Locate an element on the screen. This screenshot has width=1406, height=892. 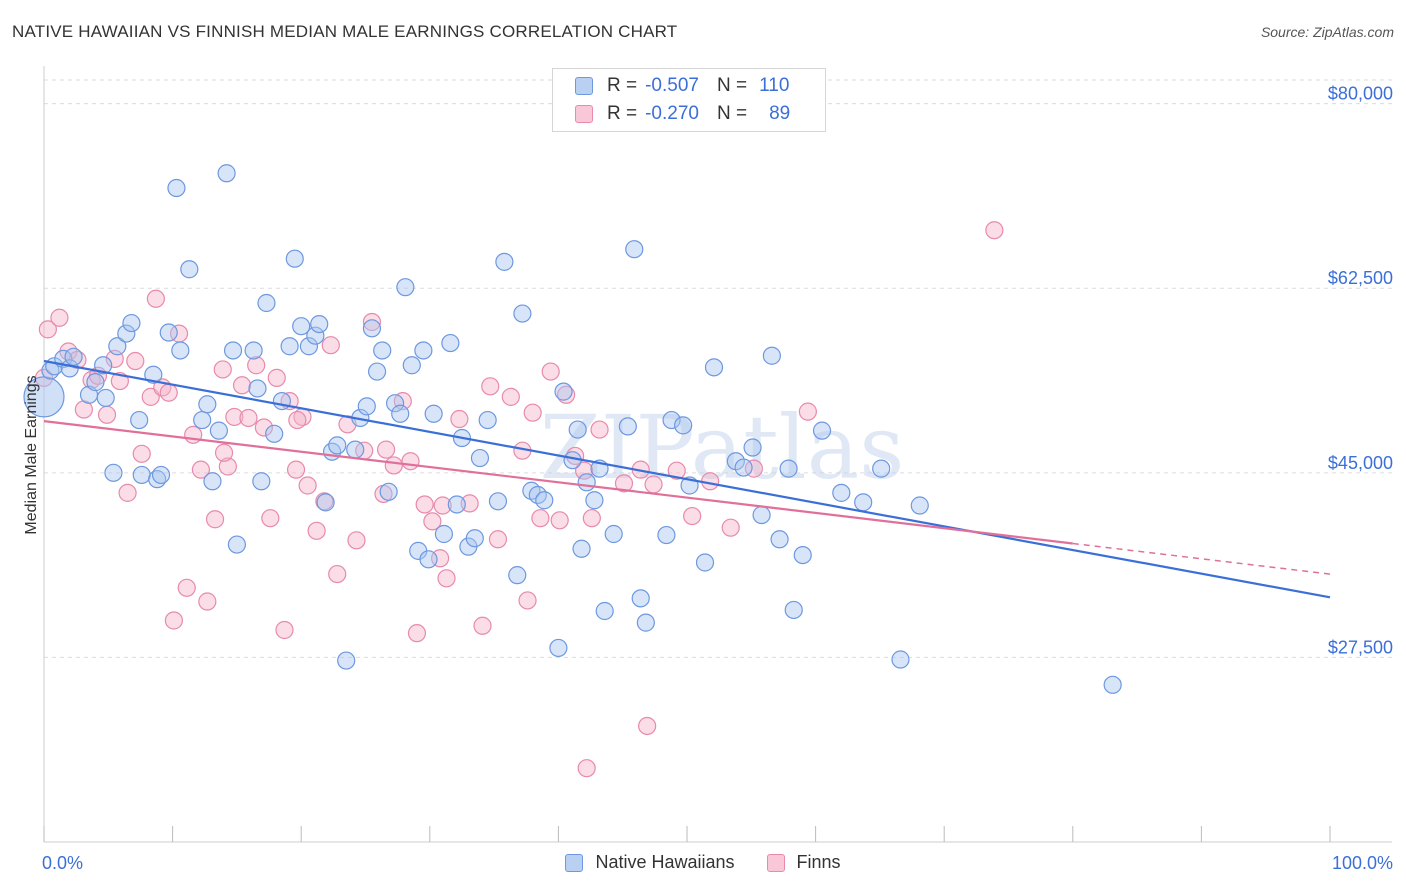
legend-row-finns: R = -0.270 N = 89 is located at coordinates (682, 114).